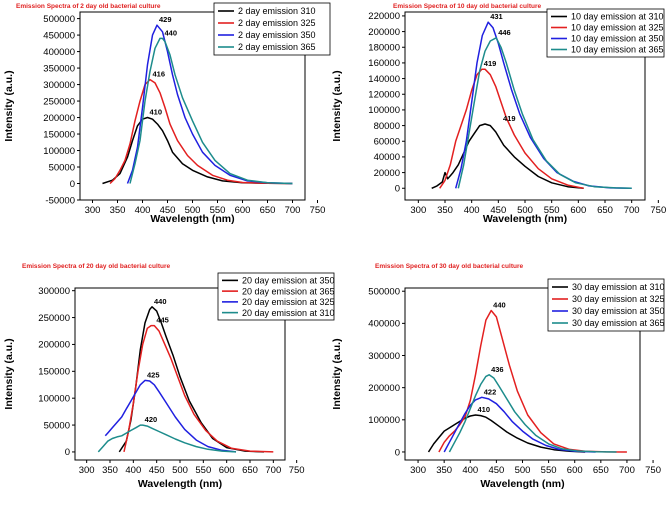  I want to click on y-tick-label: 20000, so click(387, 173).